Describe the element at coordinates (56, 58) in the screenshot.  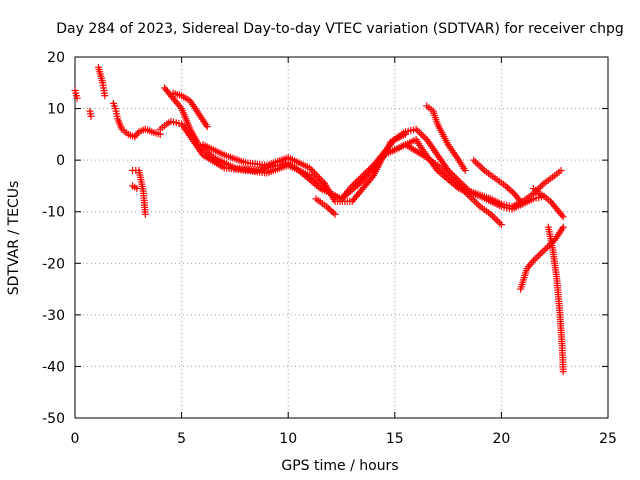
I see `y-tick-label: 20` at that location.